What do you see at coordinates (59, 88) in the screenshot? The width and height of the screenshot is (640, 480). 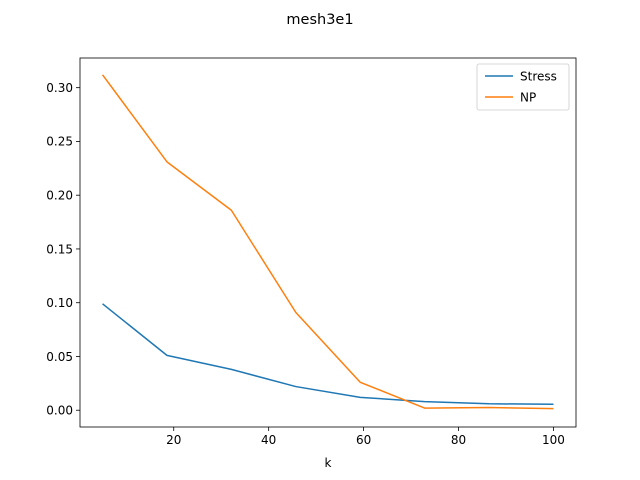 I see `y-tick-label: 0.30` at bounding box center [59, 88].